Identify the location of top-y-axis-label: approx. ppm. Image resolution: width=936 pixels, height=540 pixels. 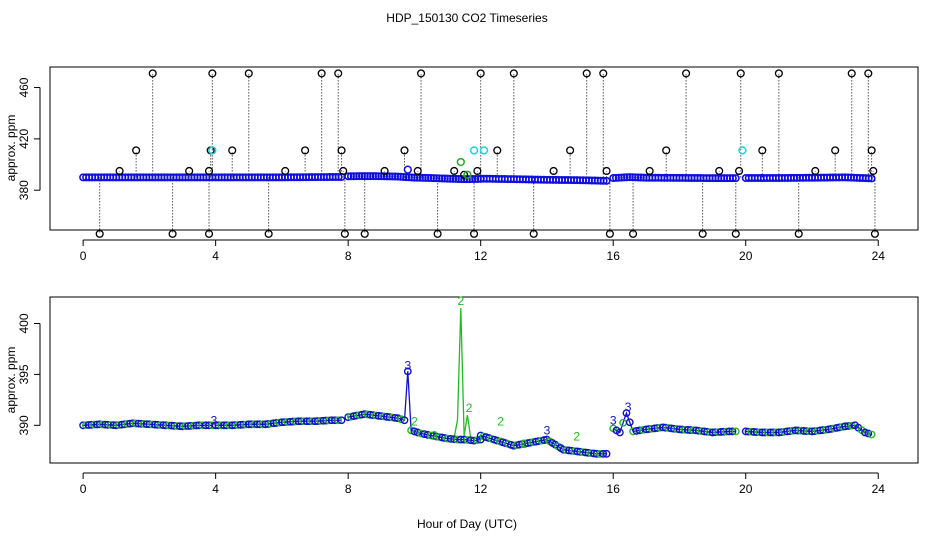
(11, 148).